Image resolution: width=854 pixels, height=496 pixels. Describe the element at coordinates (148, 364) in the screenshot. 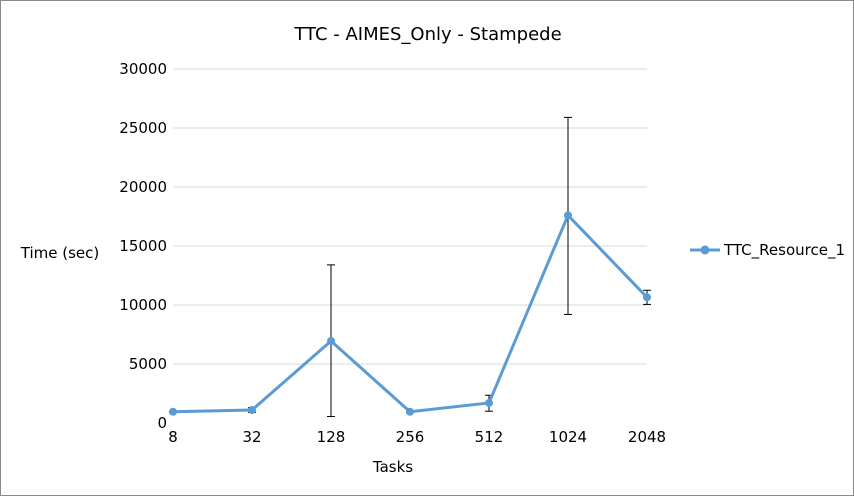

I see `y-tick-label: 5000` at that location.